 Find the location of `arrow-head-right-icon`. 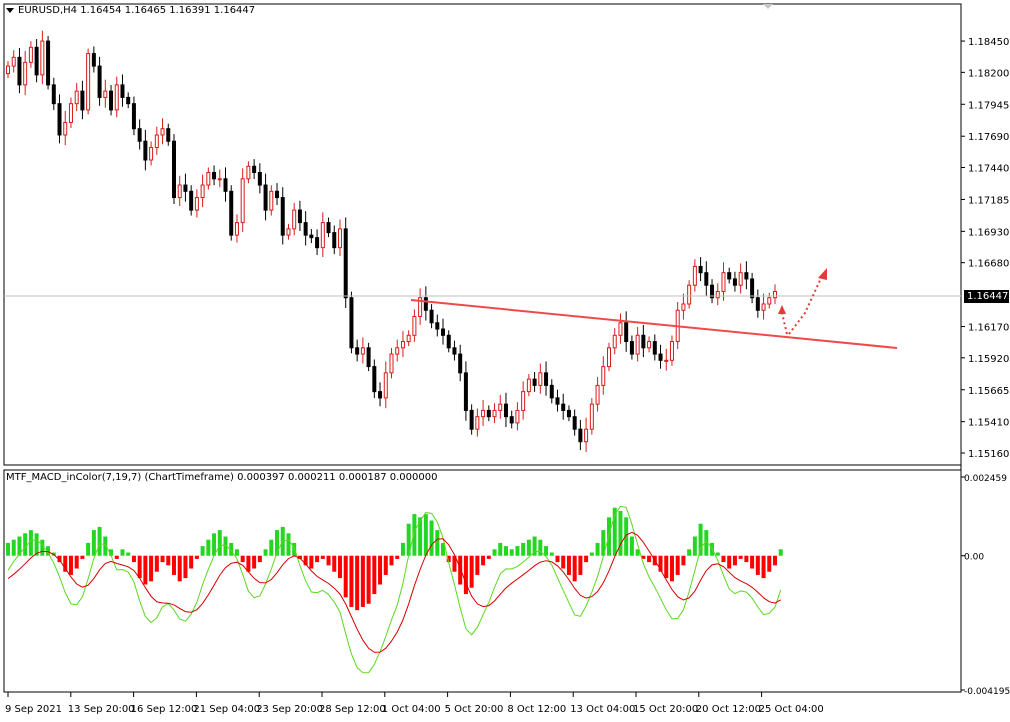

arrow-head-right-icon is located at coordinates (822, 274).